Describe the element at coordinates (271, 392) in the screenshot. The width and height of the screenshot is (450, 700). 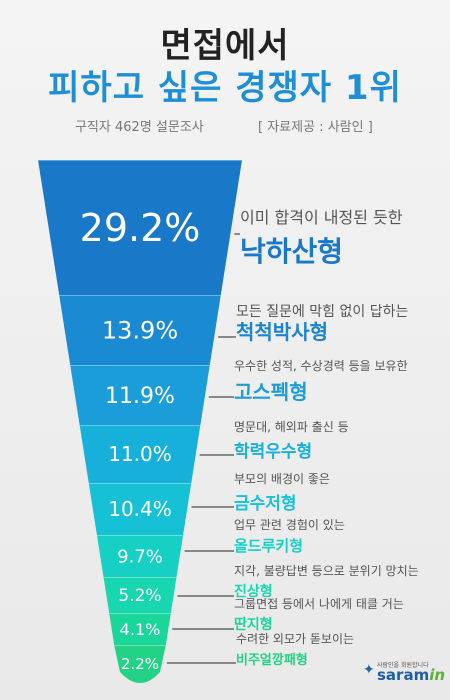
I see `competitor-type-name: 고스펙형` at that location.